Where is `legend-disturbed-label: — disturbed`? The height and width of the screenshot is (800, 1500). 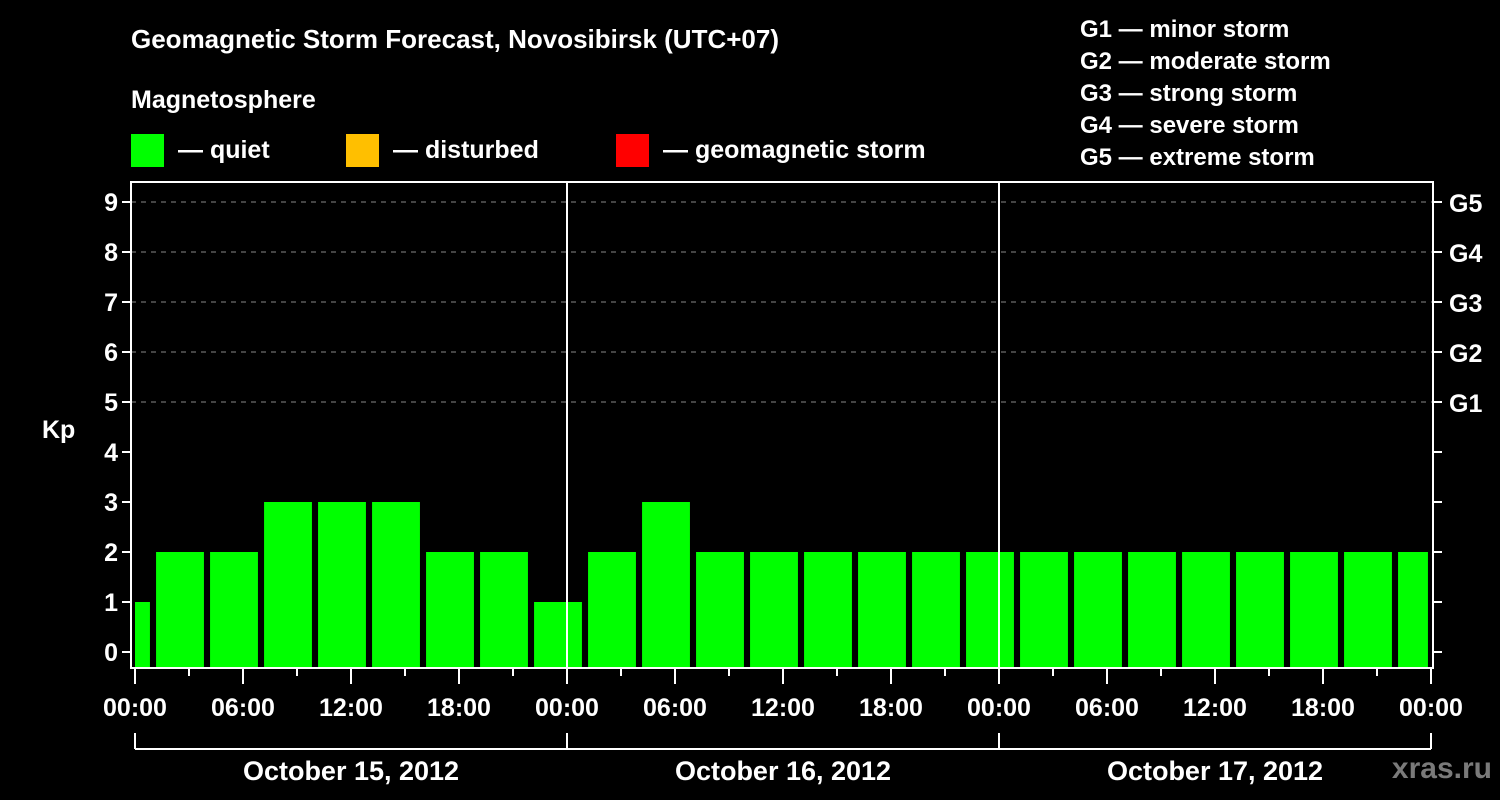 legend-disturbed-label: — disturbed is located at coordinates (466, 150).